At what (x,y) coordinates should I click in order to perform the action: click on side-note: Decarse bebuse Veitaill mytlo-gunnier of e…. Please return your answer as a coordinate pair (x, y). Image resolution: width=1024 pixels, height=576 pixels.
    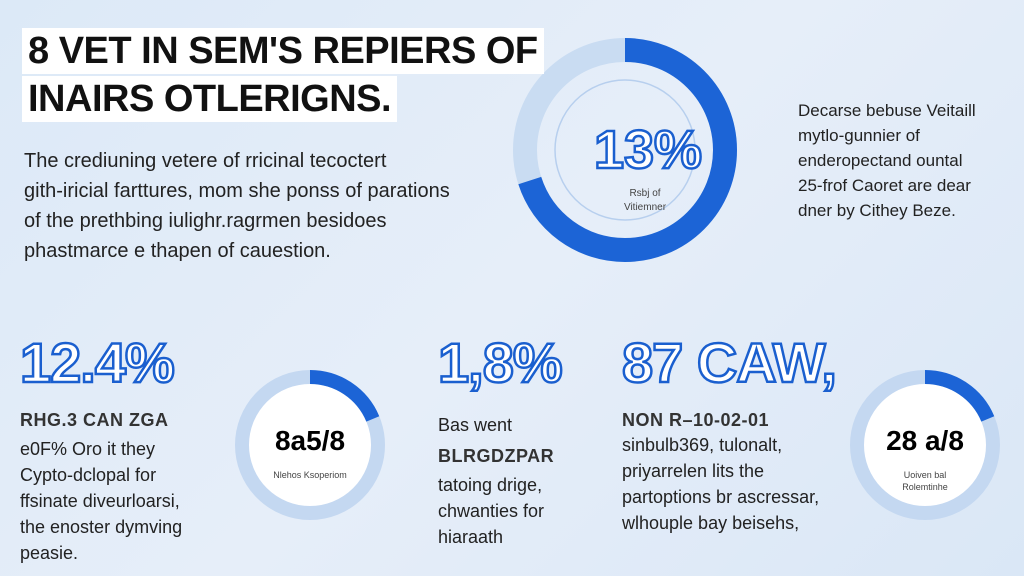
    Looking at the image, I should click on (887, 160).